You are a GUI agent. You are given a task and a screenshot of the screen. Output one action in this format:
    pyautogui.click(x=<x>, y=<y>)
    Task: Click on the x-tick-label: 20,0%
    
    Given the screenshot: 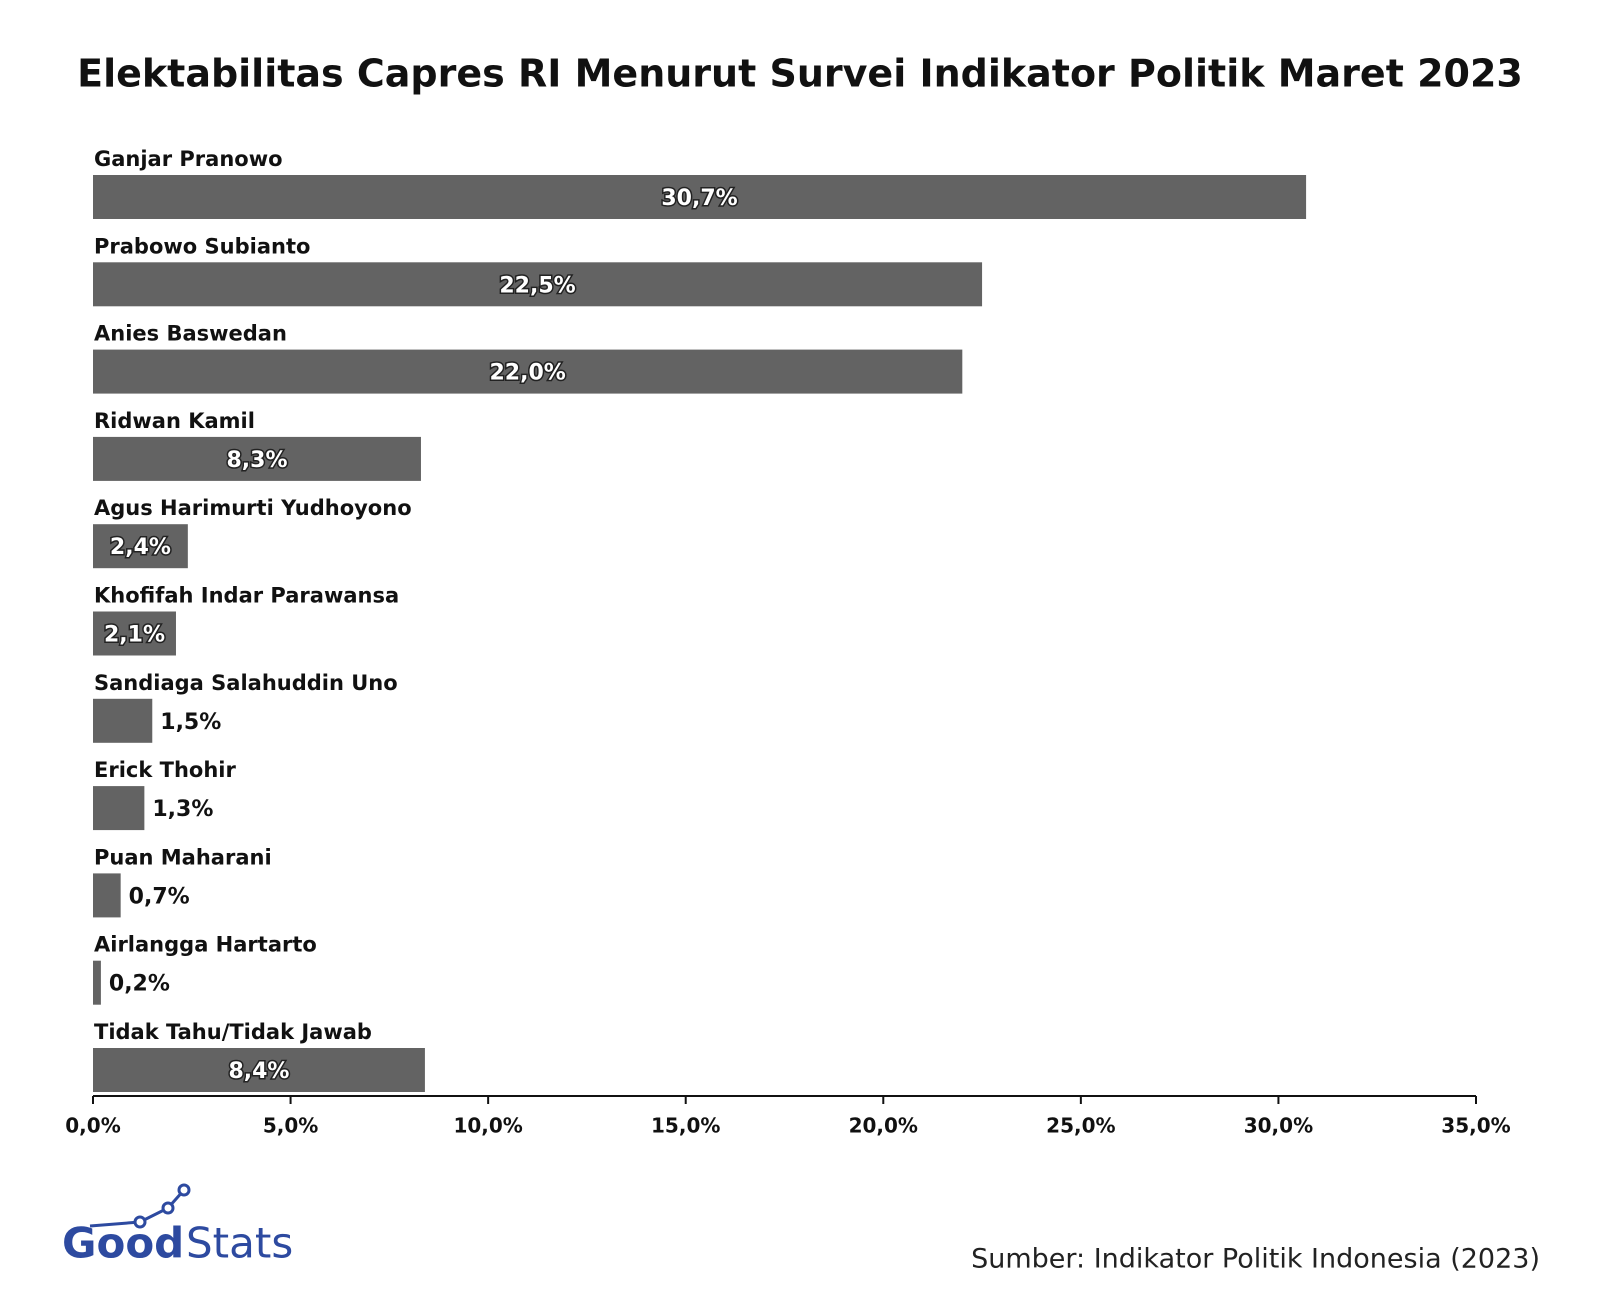 What is the action you would take?
    pyautogui.click(x=883, y=1126)
    